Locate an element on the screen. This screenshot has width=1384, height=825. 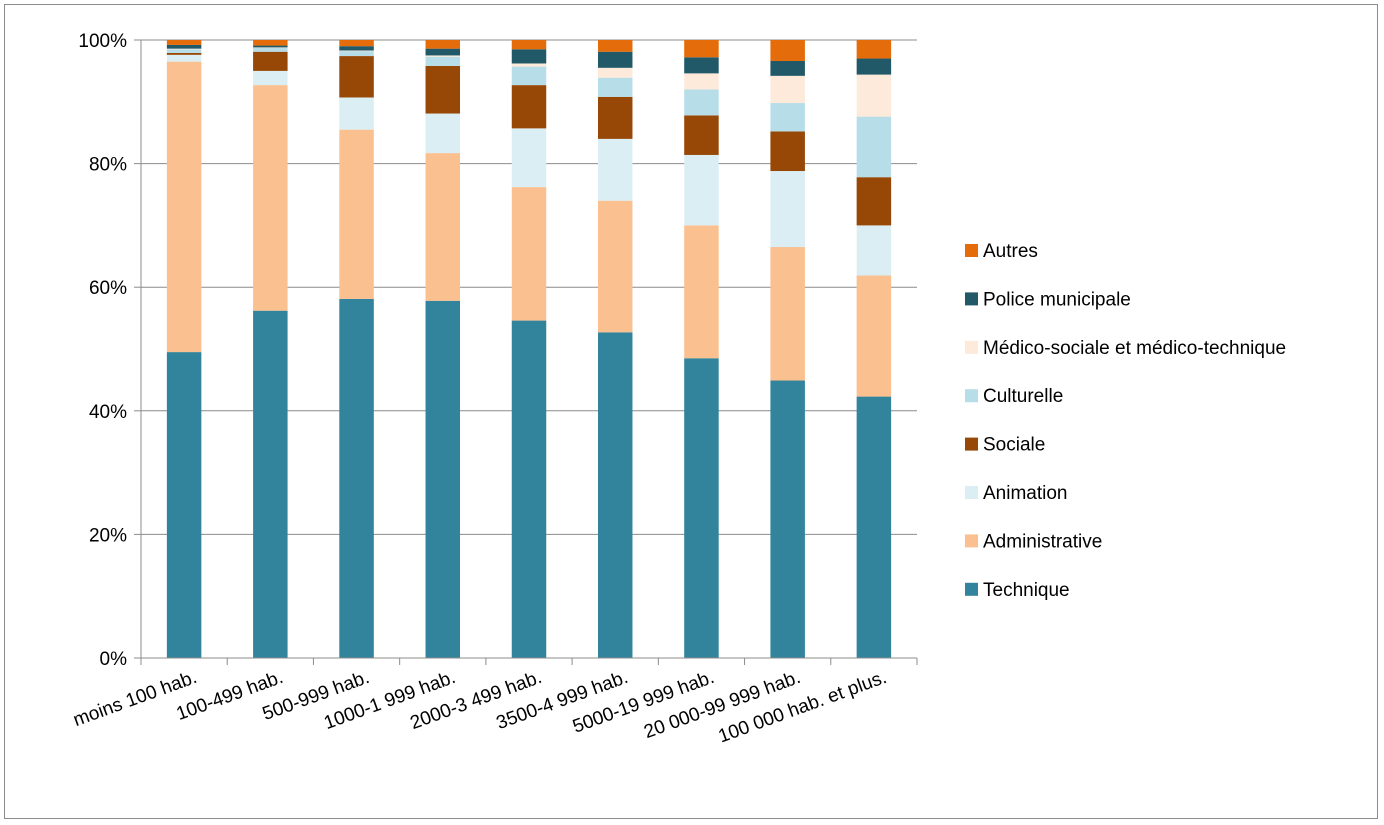
legend-label: Culturelle is located at coordinates (1023, 396).